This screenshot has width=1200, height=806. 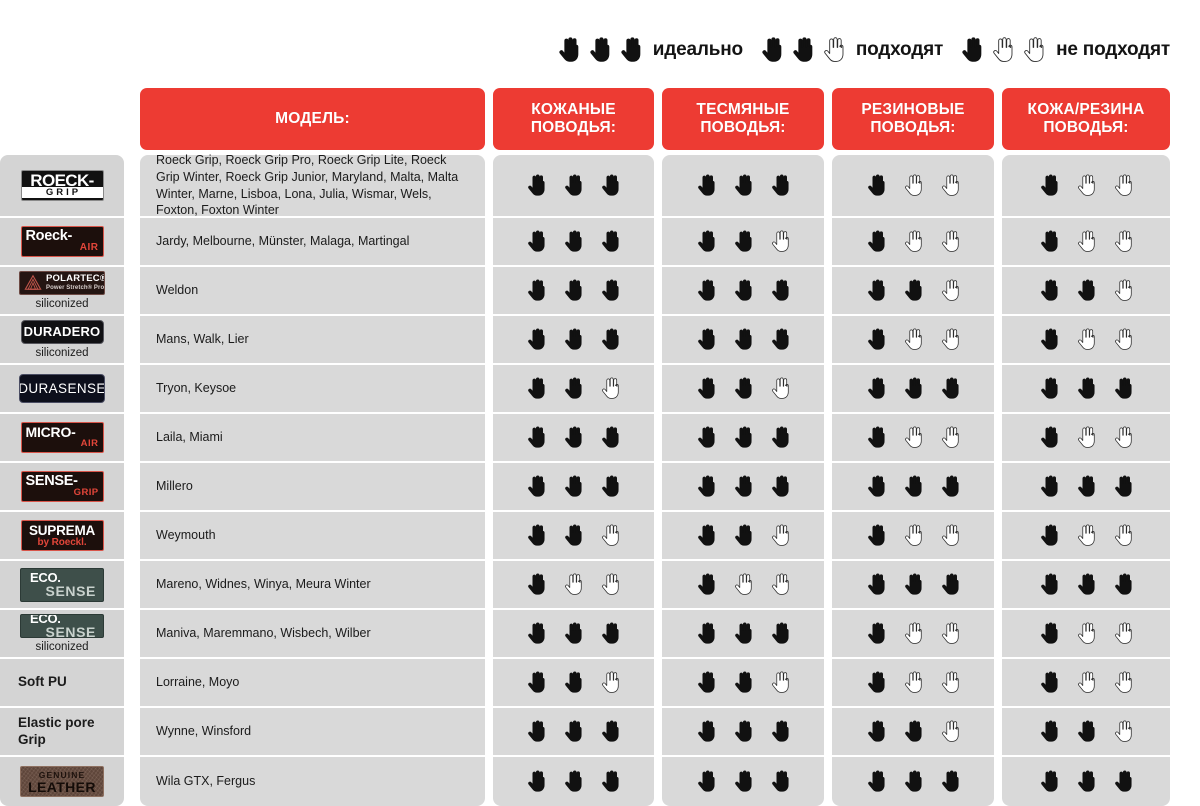 What do you see at coordinates (62, 634) in the screenshot?
I see `brand-cell-9: ECO. SENSE siliconized` at bounding box center [62, 634].